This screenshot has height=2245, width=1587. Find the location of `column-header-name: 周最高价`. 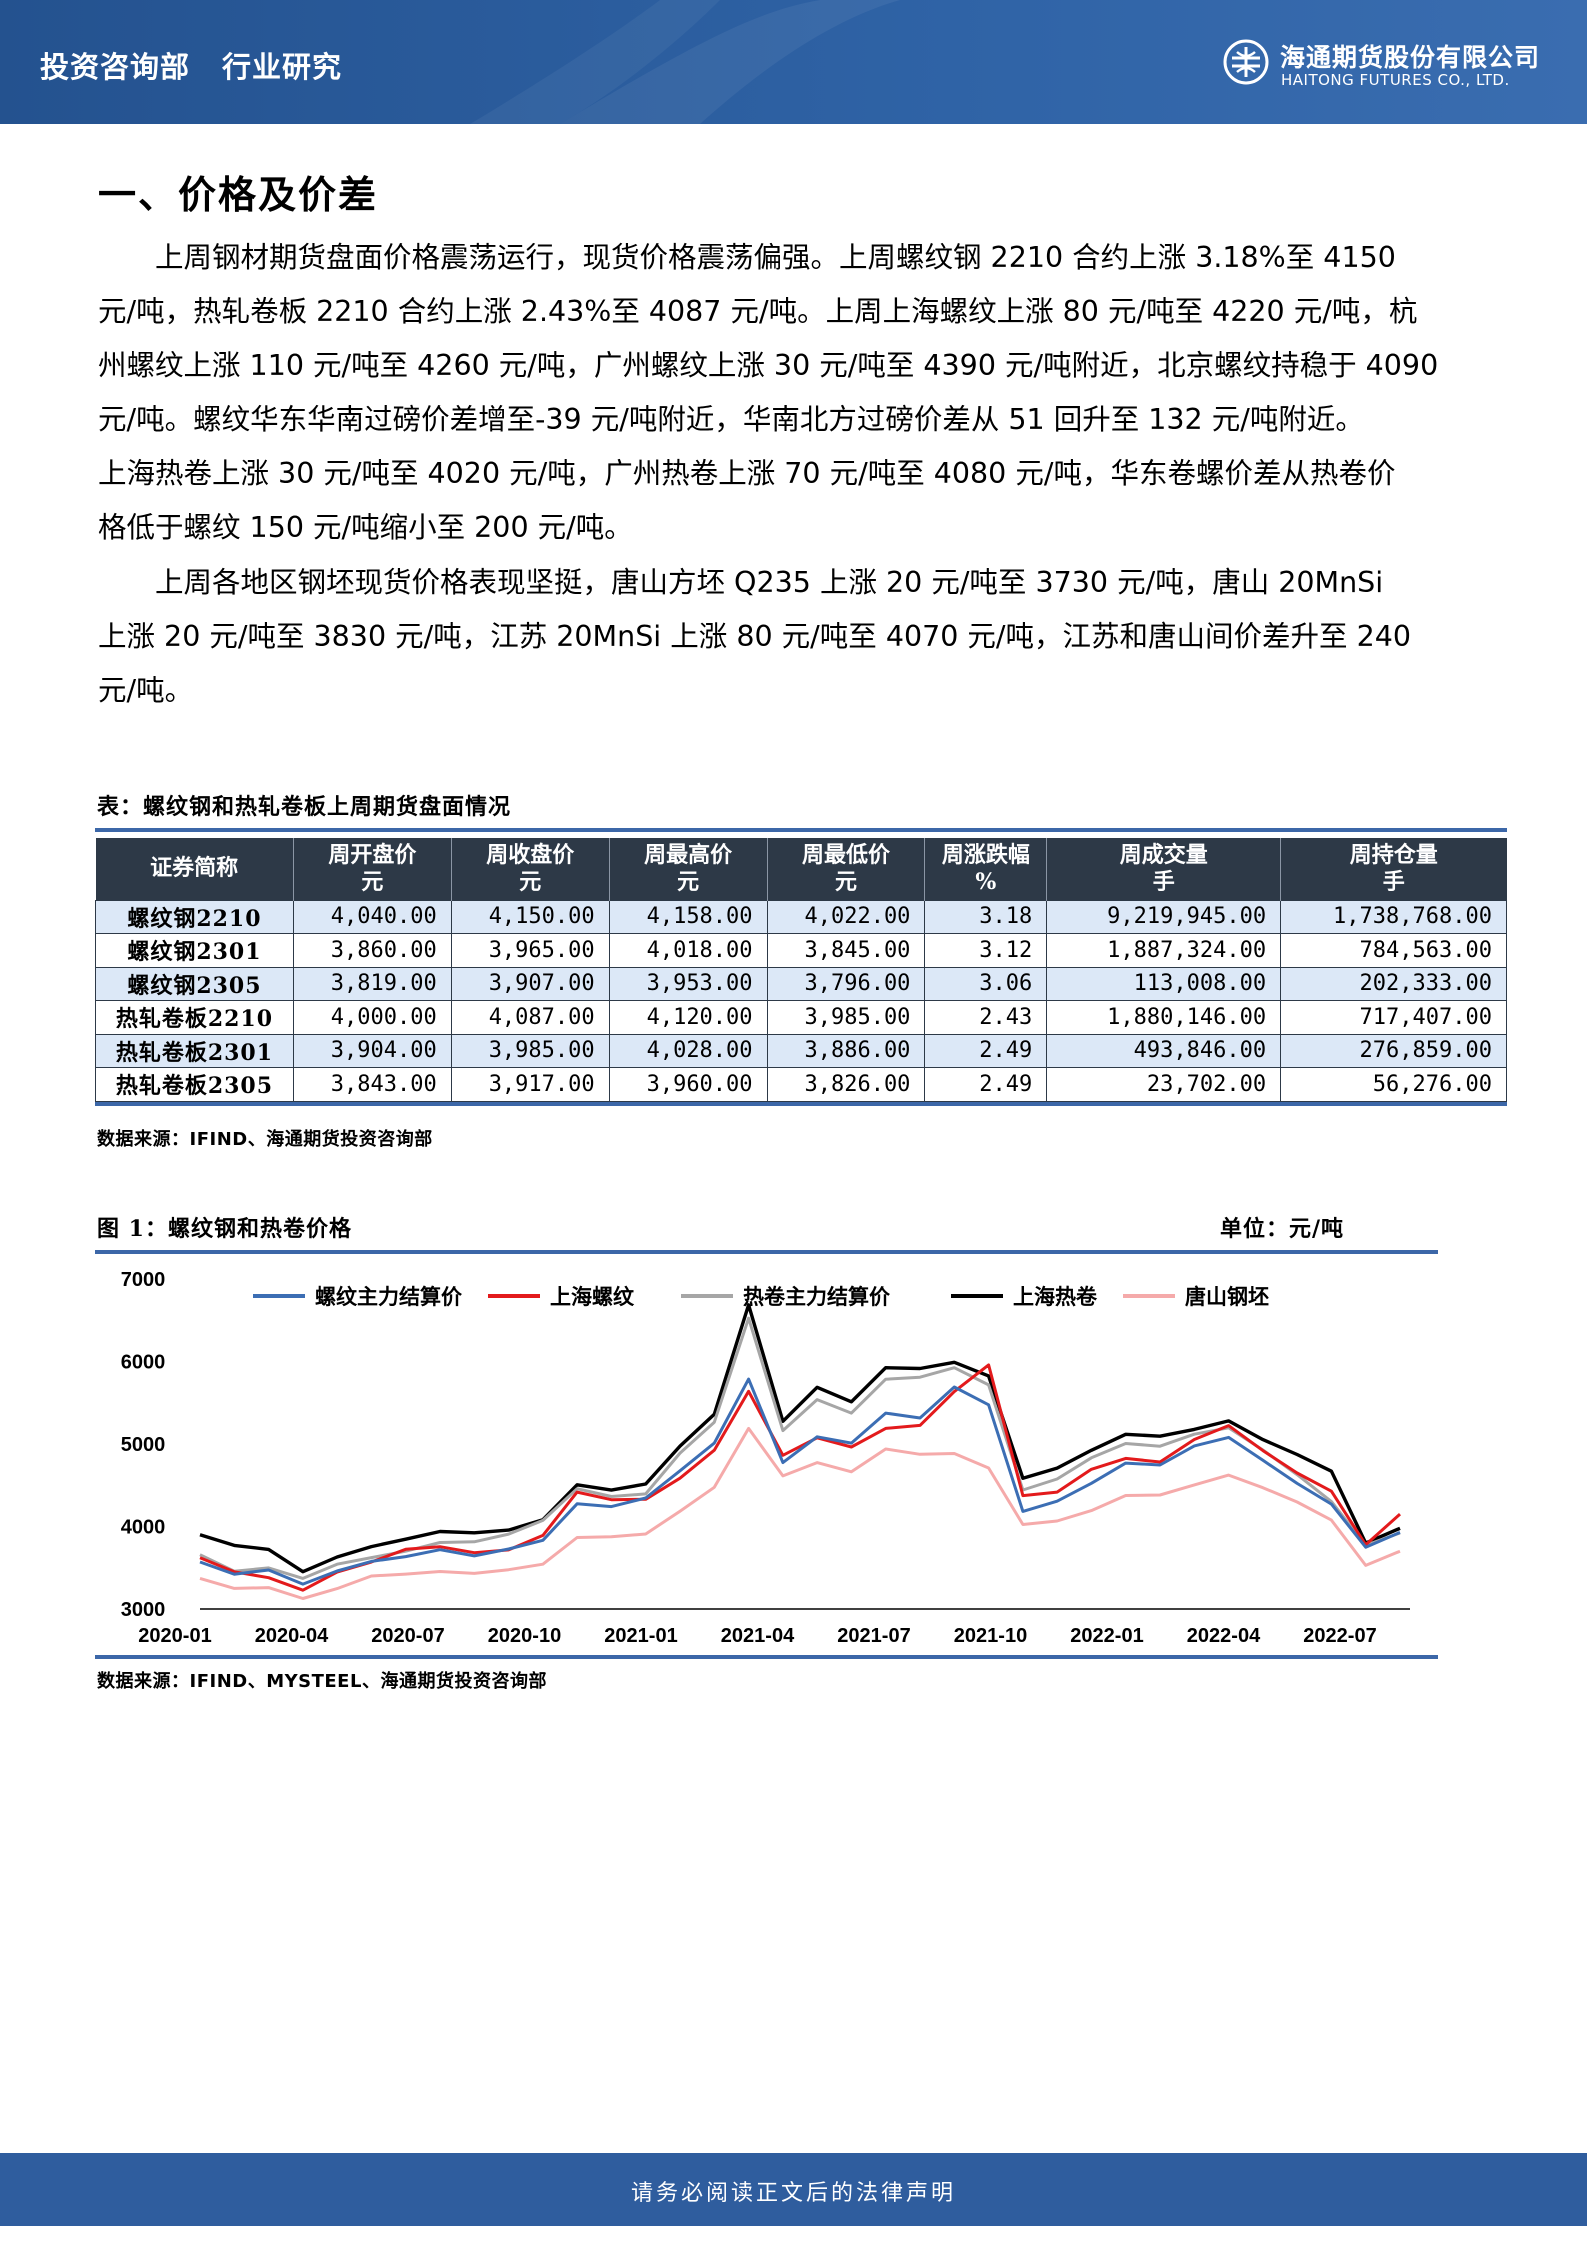

column-header-name: 周最高价 is located at coordinates (688, 854).